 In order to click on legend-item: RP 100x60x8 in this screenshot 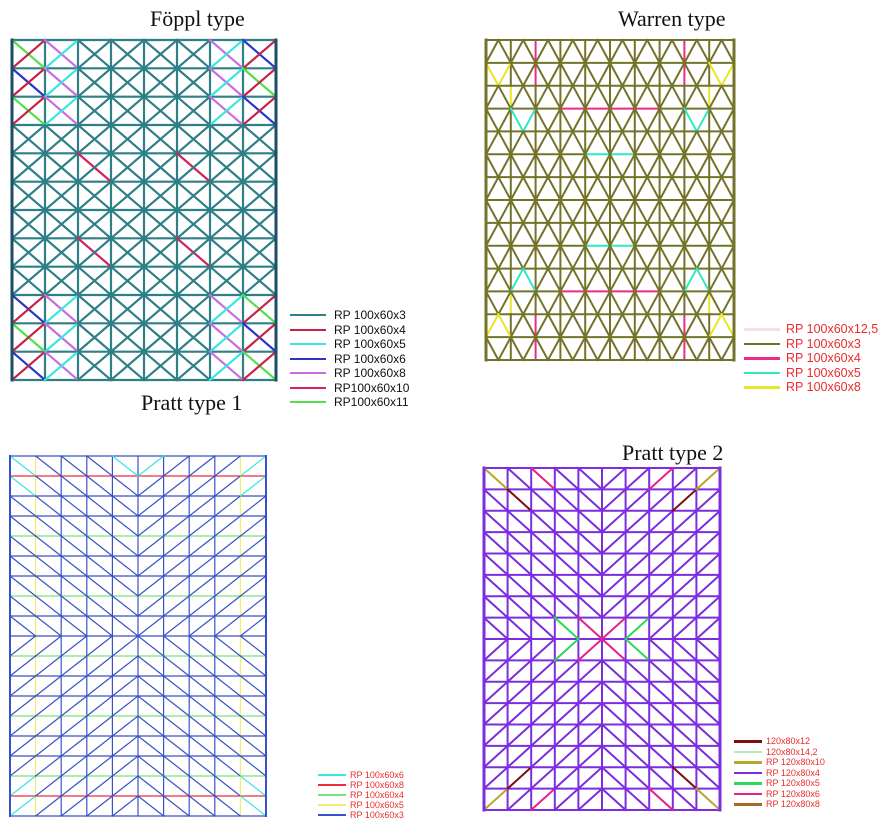, I will do `click(349, 373)`.